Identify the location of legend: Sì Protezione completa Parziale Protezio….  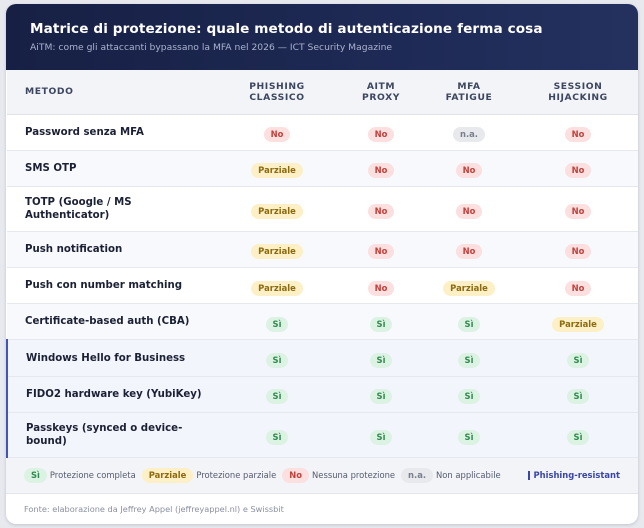
(322, 475).